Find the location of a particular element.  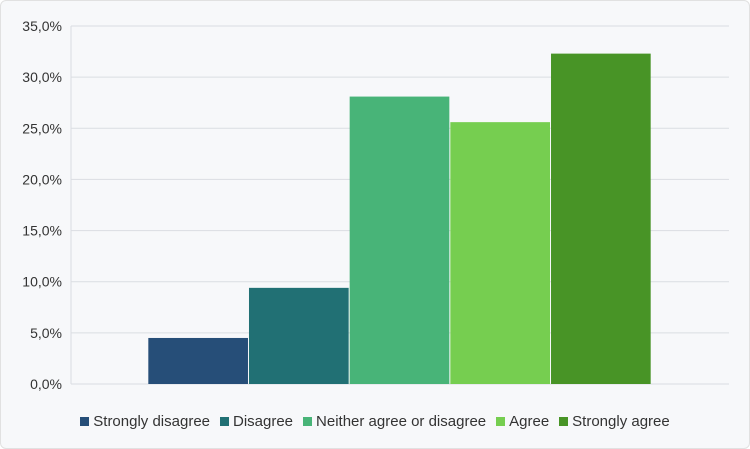

legend-item: Strongly agree is located at coordinates (614, 421).